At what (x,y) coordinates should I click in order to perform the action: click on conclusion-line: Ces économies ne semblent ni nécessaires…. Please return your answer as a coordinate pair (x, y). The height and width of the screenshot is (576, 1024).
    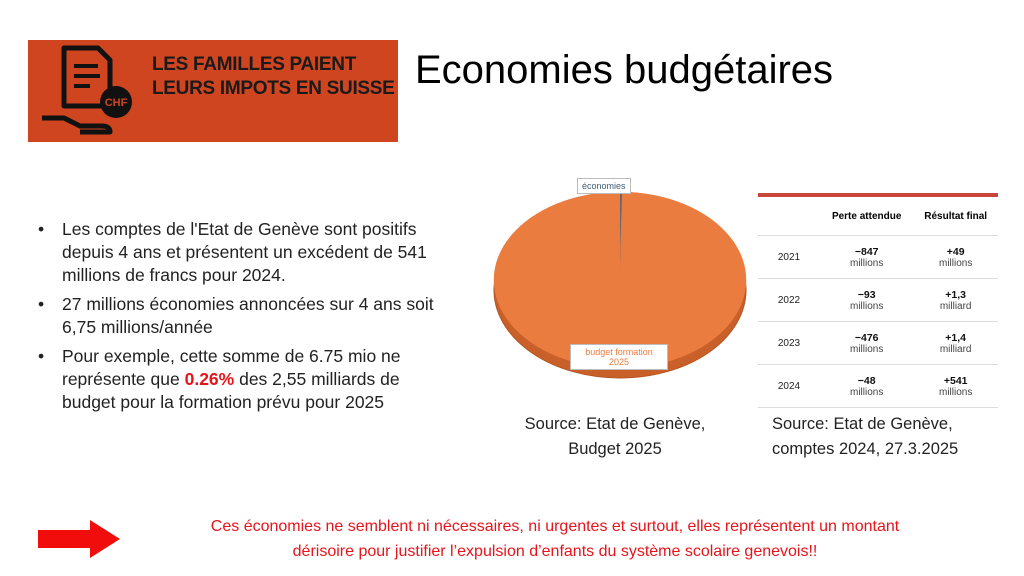
    Looking at the image, I should click on (555, 526).